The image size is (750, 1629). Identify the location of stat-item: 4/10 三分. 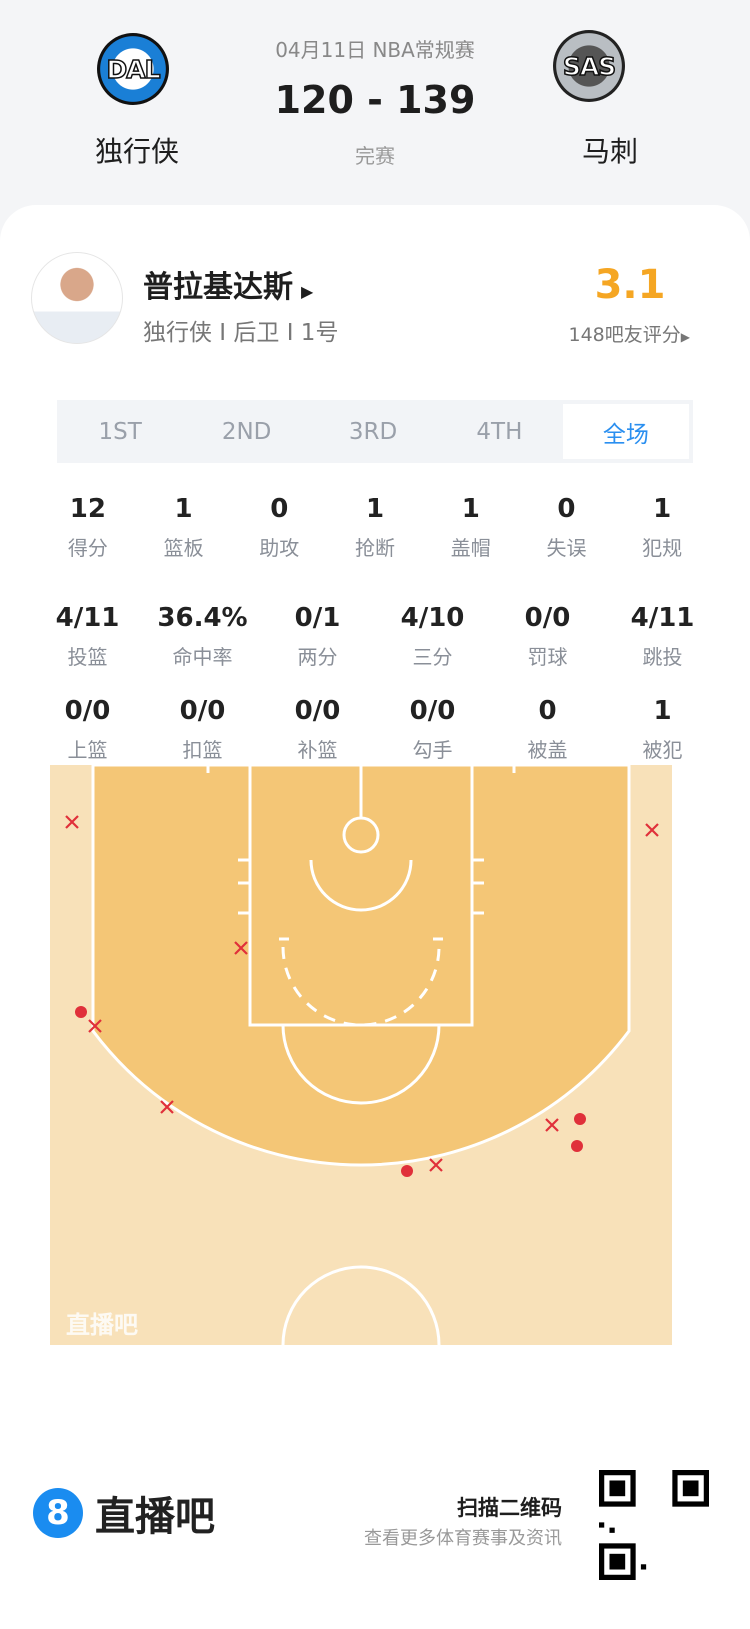
(432, 636).